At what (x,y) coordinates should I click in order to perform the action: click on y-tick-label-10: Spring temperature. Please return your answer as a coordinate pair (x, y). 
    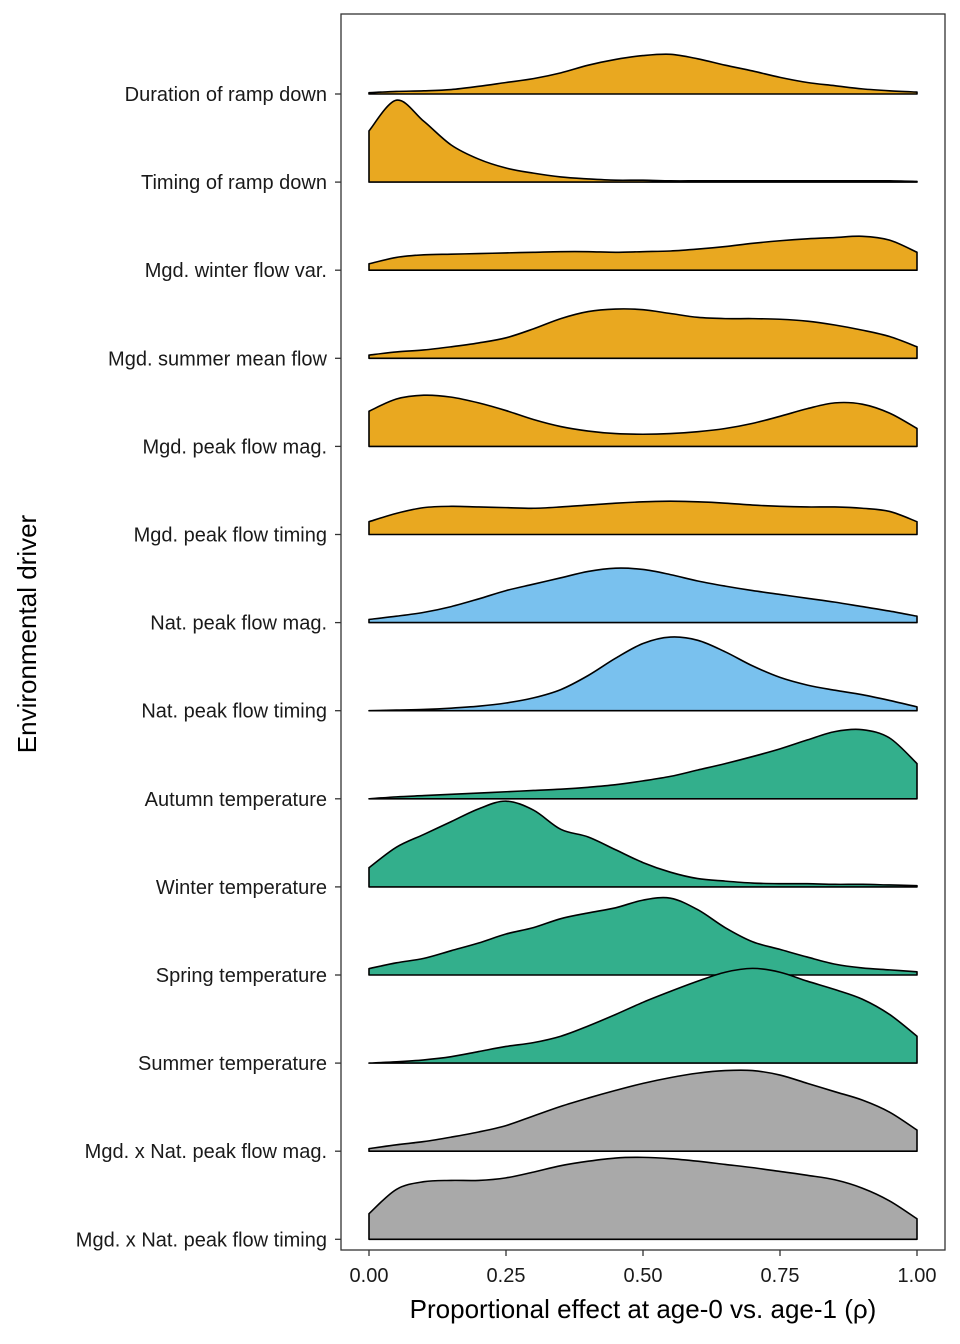
    Looking at the image, I should click on (241, 976).